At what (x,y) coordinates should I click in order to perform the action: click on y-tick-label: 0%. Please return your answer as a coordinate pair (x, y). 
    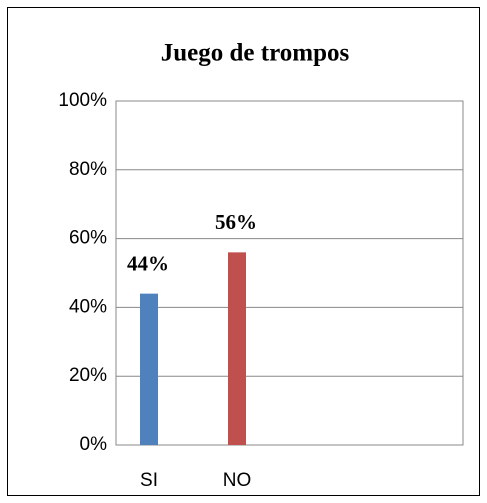
    Looking at the image, I should click on (94, 444).